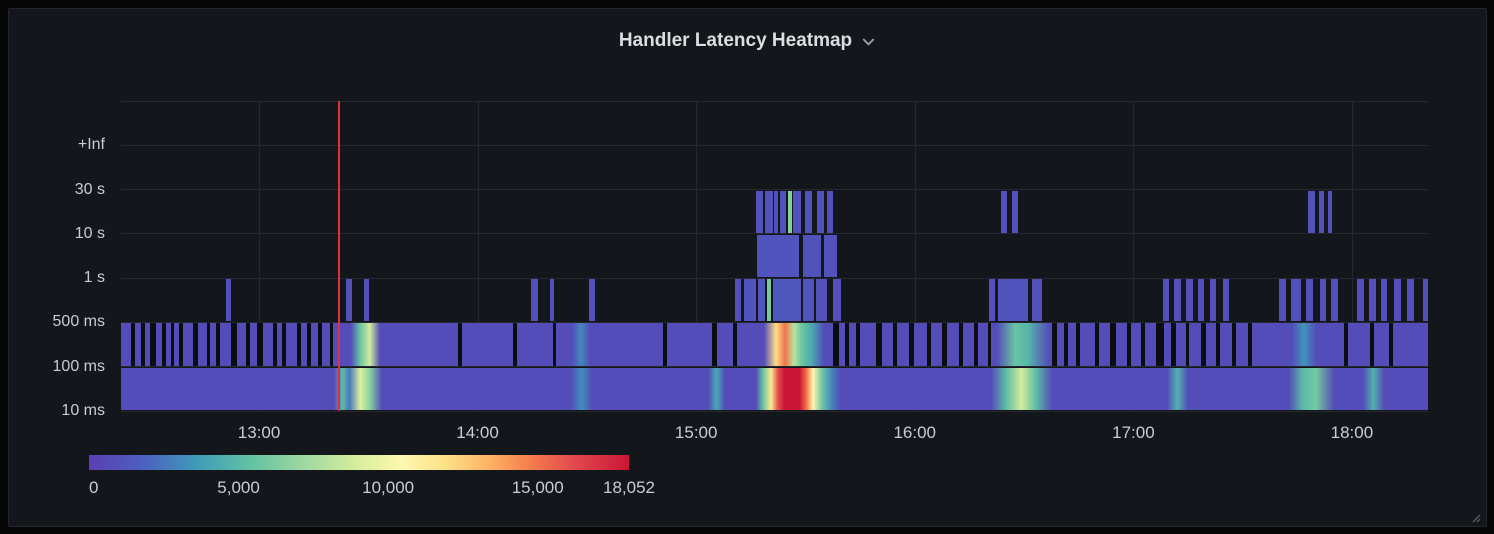  I want to click on x-axis: 13:00 14:00 15:00 16:00 17:00 18:00, so click(774, 435).